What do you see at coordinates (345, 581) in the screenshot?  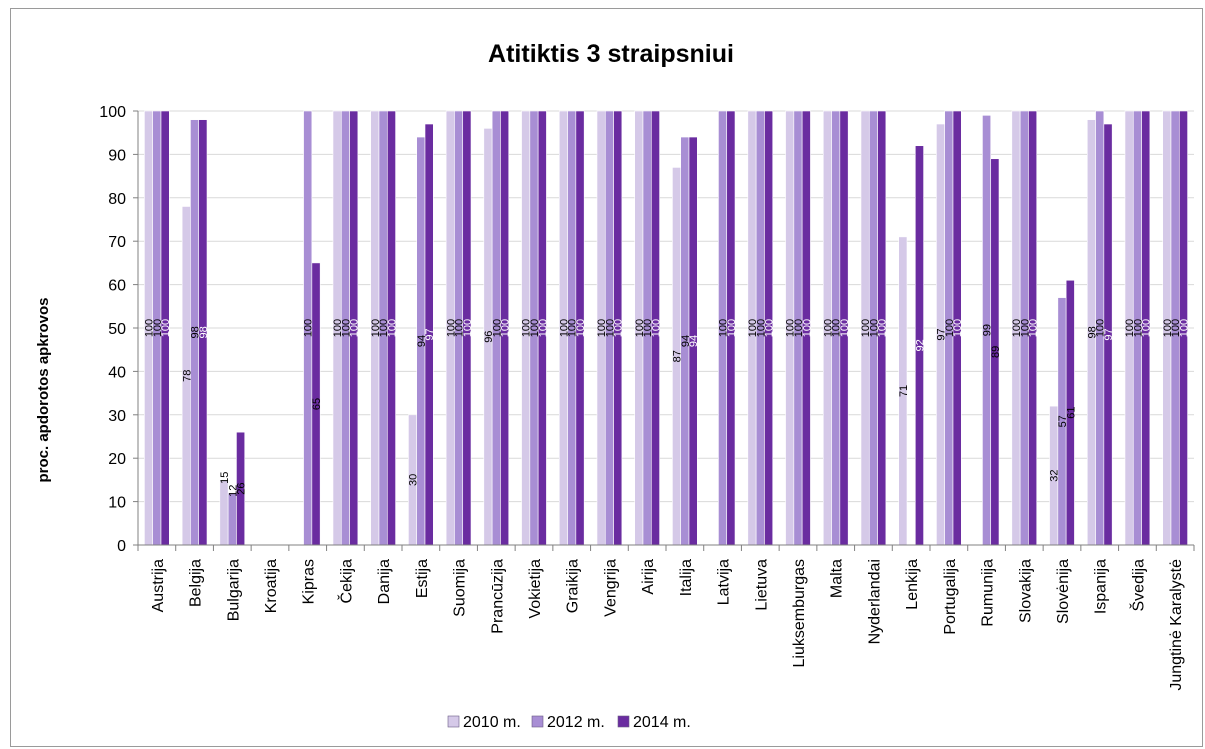 I see `x-tick-label: Čekija` at bounding box center [345, 581].